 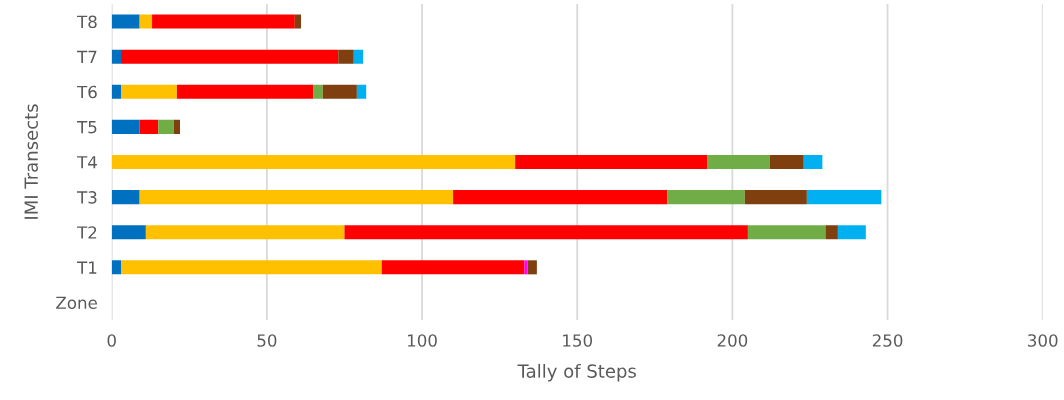 What do you see at coordinates (111, 340) in the screenshot?
I see `x-tick-label: 0` at bounding box center [111, 340].